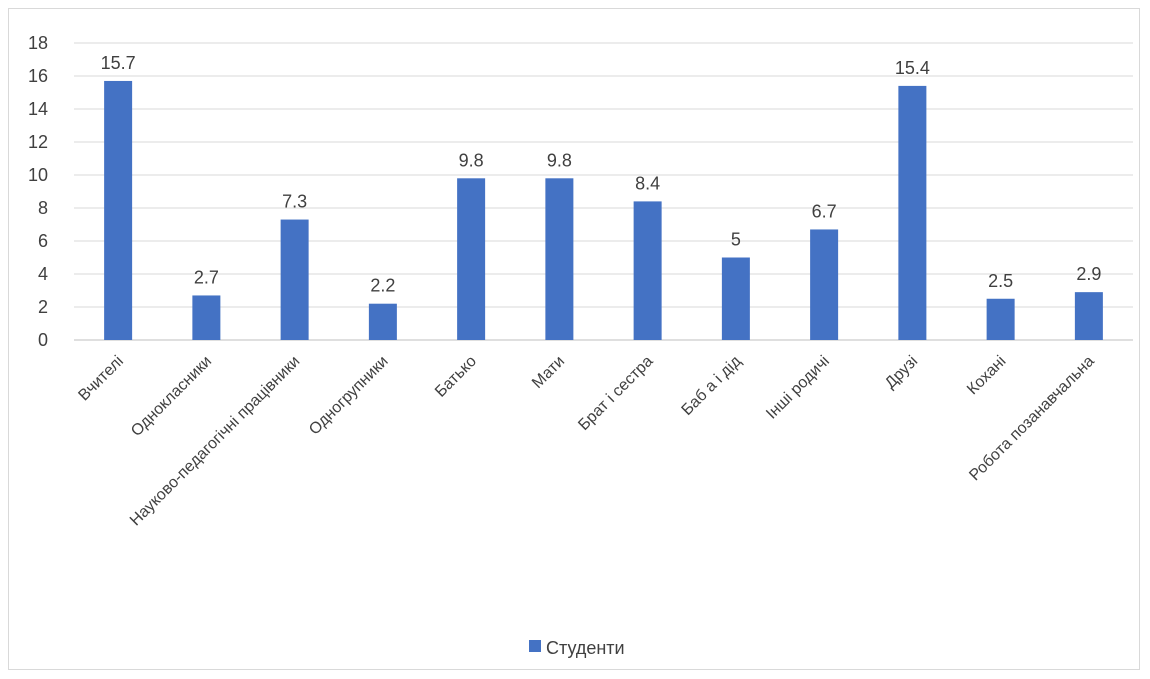  I want to click on x-tick-label: Друзі, so click(901, 372).